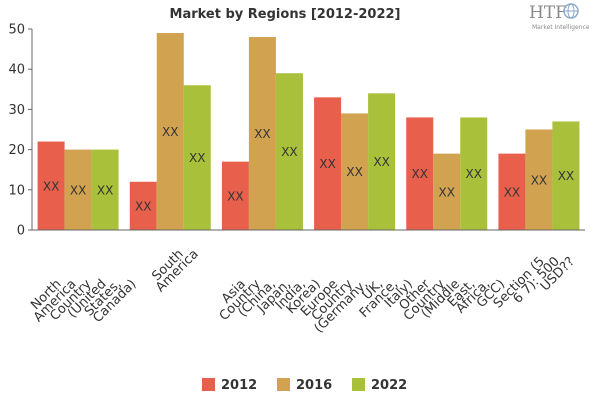 This screenshot has width=600, height=400. I want to click on htf-logo: HTF Market Intelligence, so click(559, 17).